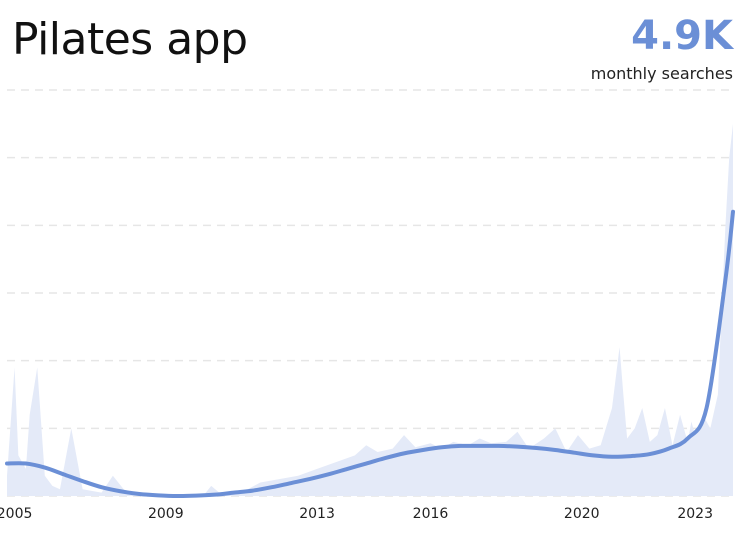 The height and width of the screenshot is (540, 750). I want to click on x-tick-label: 2013, so click(317, 514).